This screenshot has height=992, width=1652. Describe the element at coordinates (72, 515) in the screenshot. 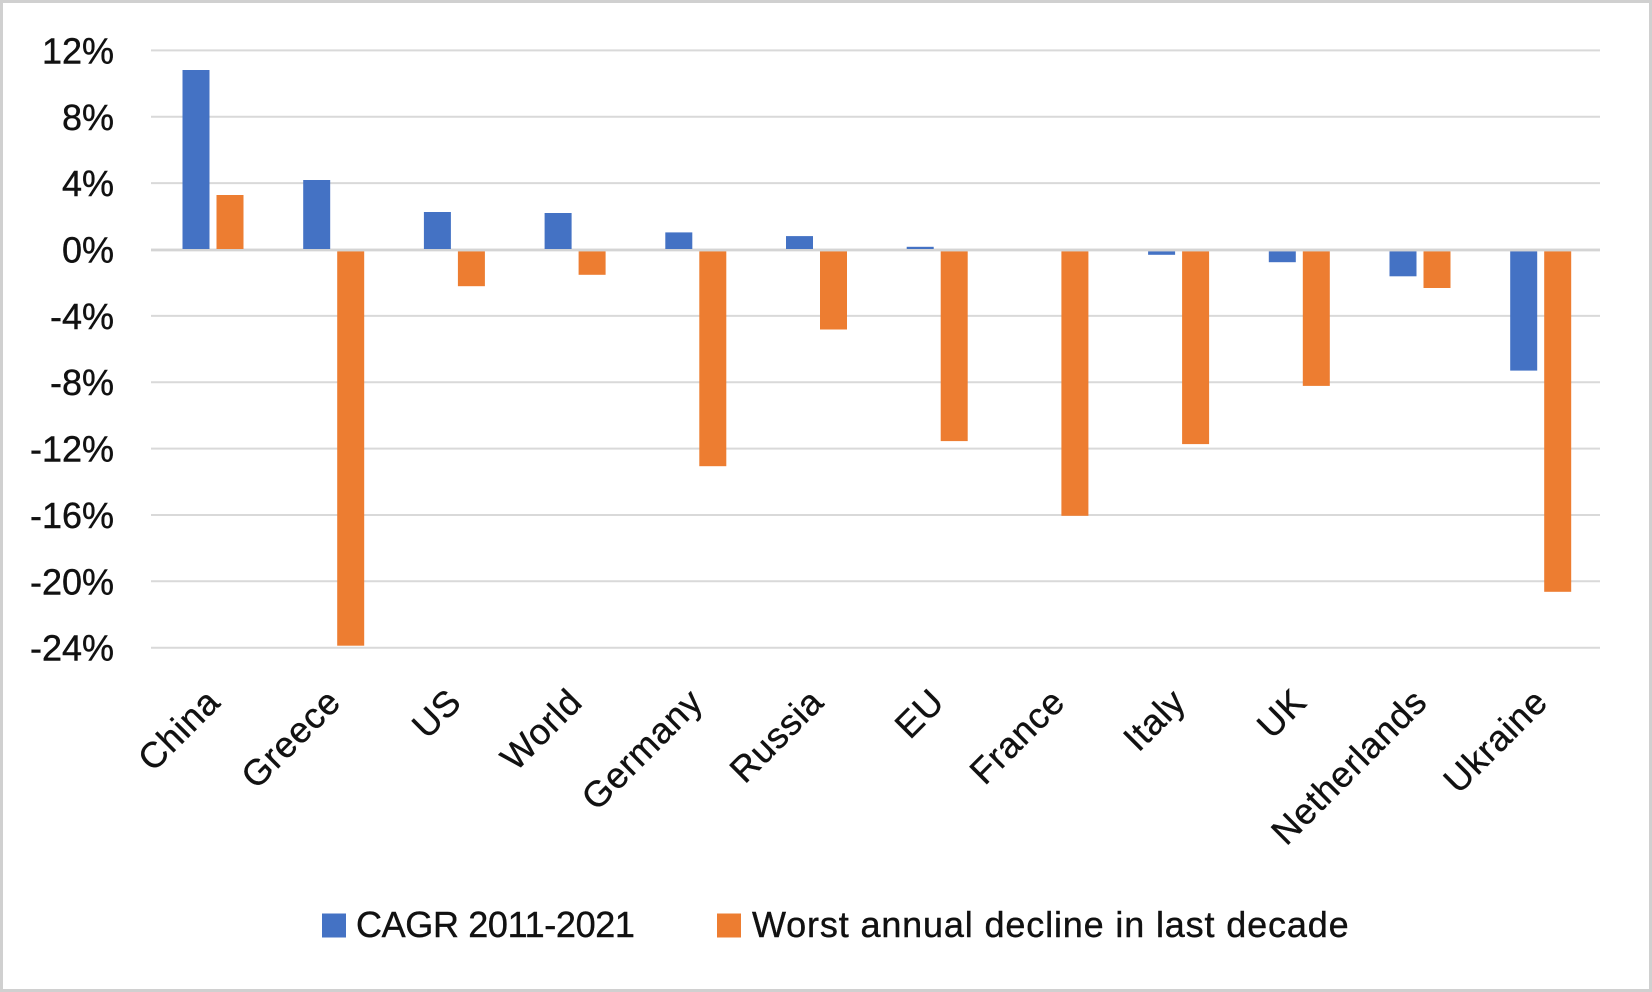

I see `svg-text: -16%` at that location.